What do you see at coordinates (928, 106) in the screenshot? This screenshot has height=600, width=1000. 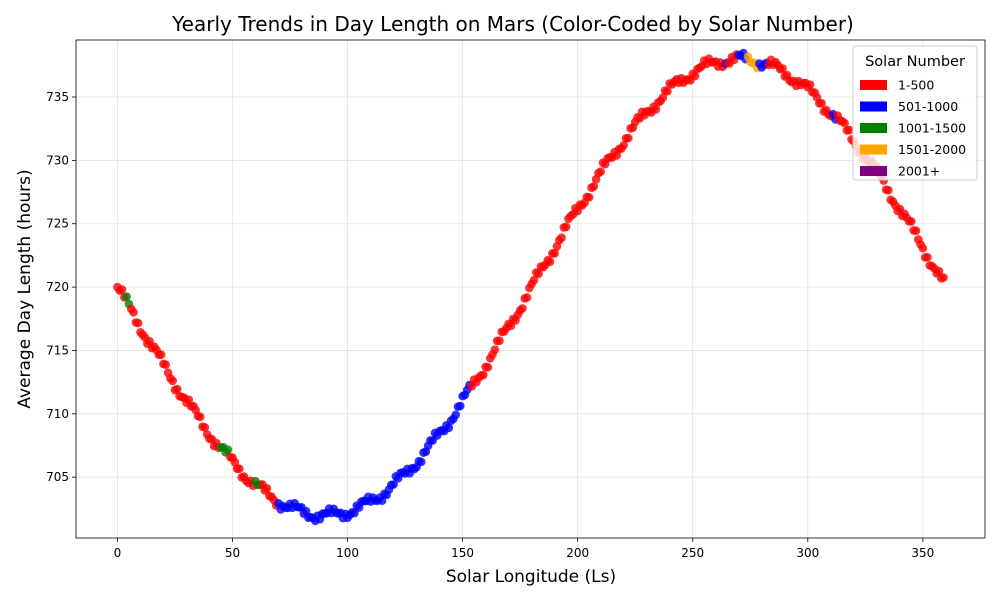 I see `legend-label: 501-1000` at bounding box center [928, 106].